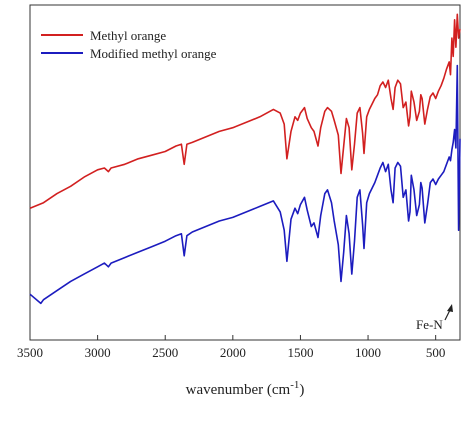 The image size is (464, 429). Describe the element at coordinates (300, 352) in the screenshot. I see `x-tick-label-1500: 1500` at that location.